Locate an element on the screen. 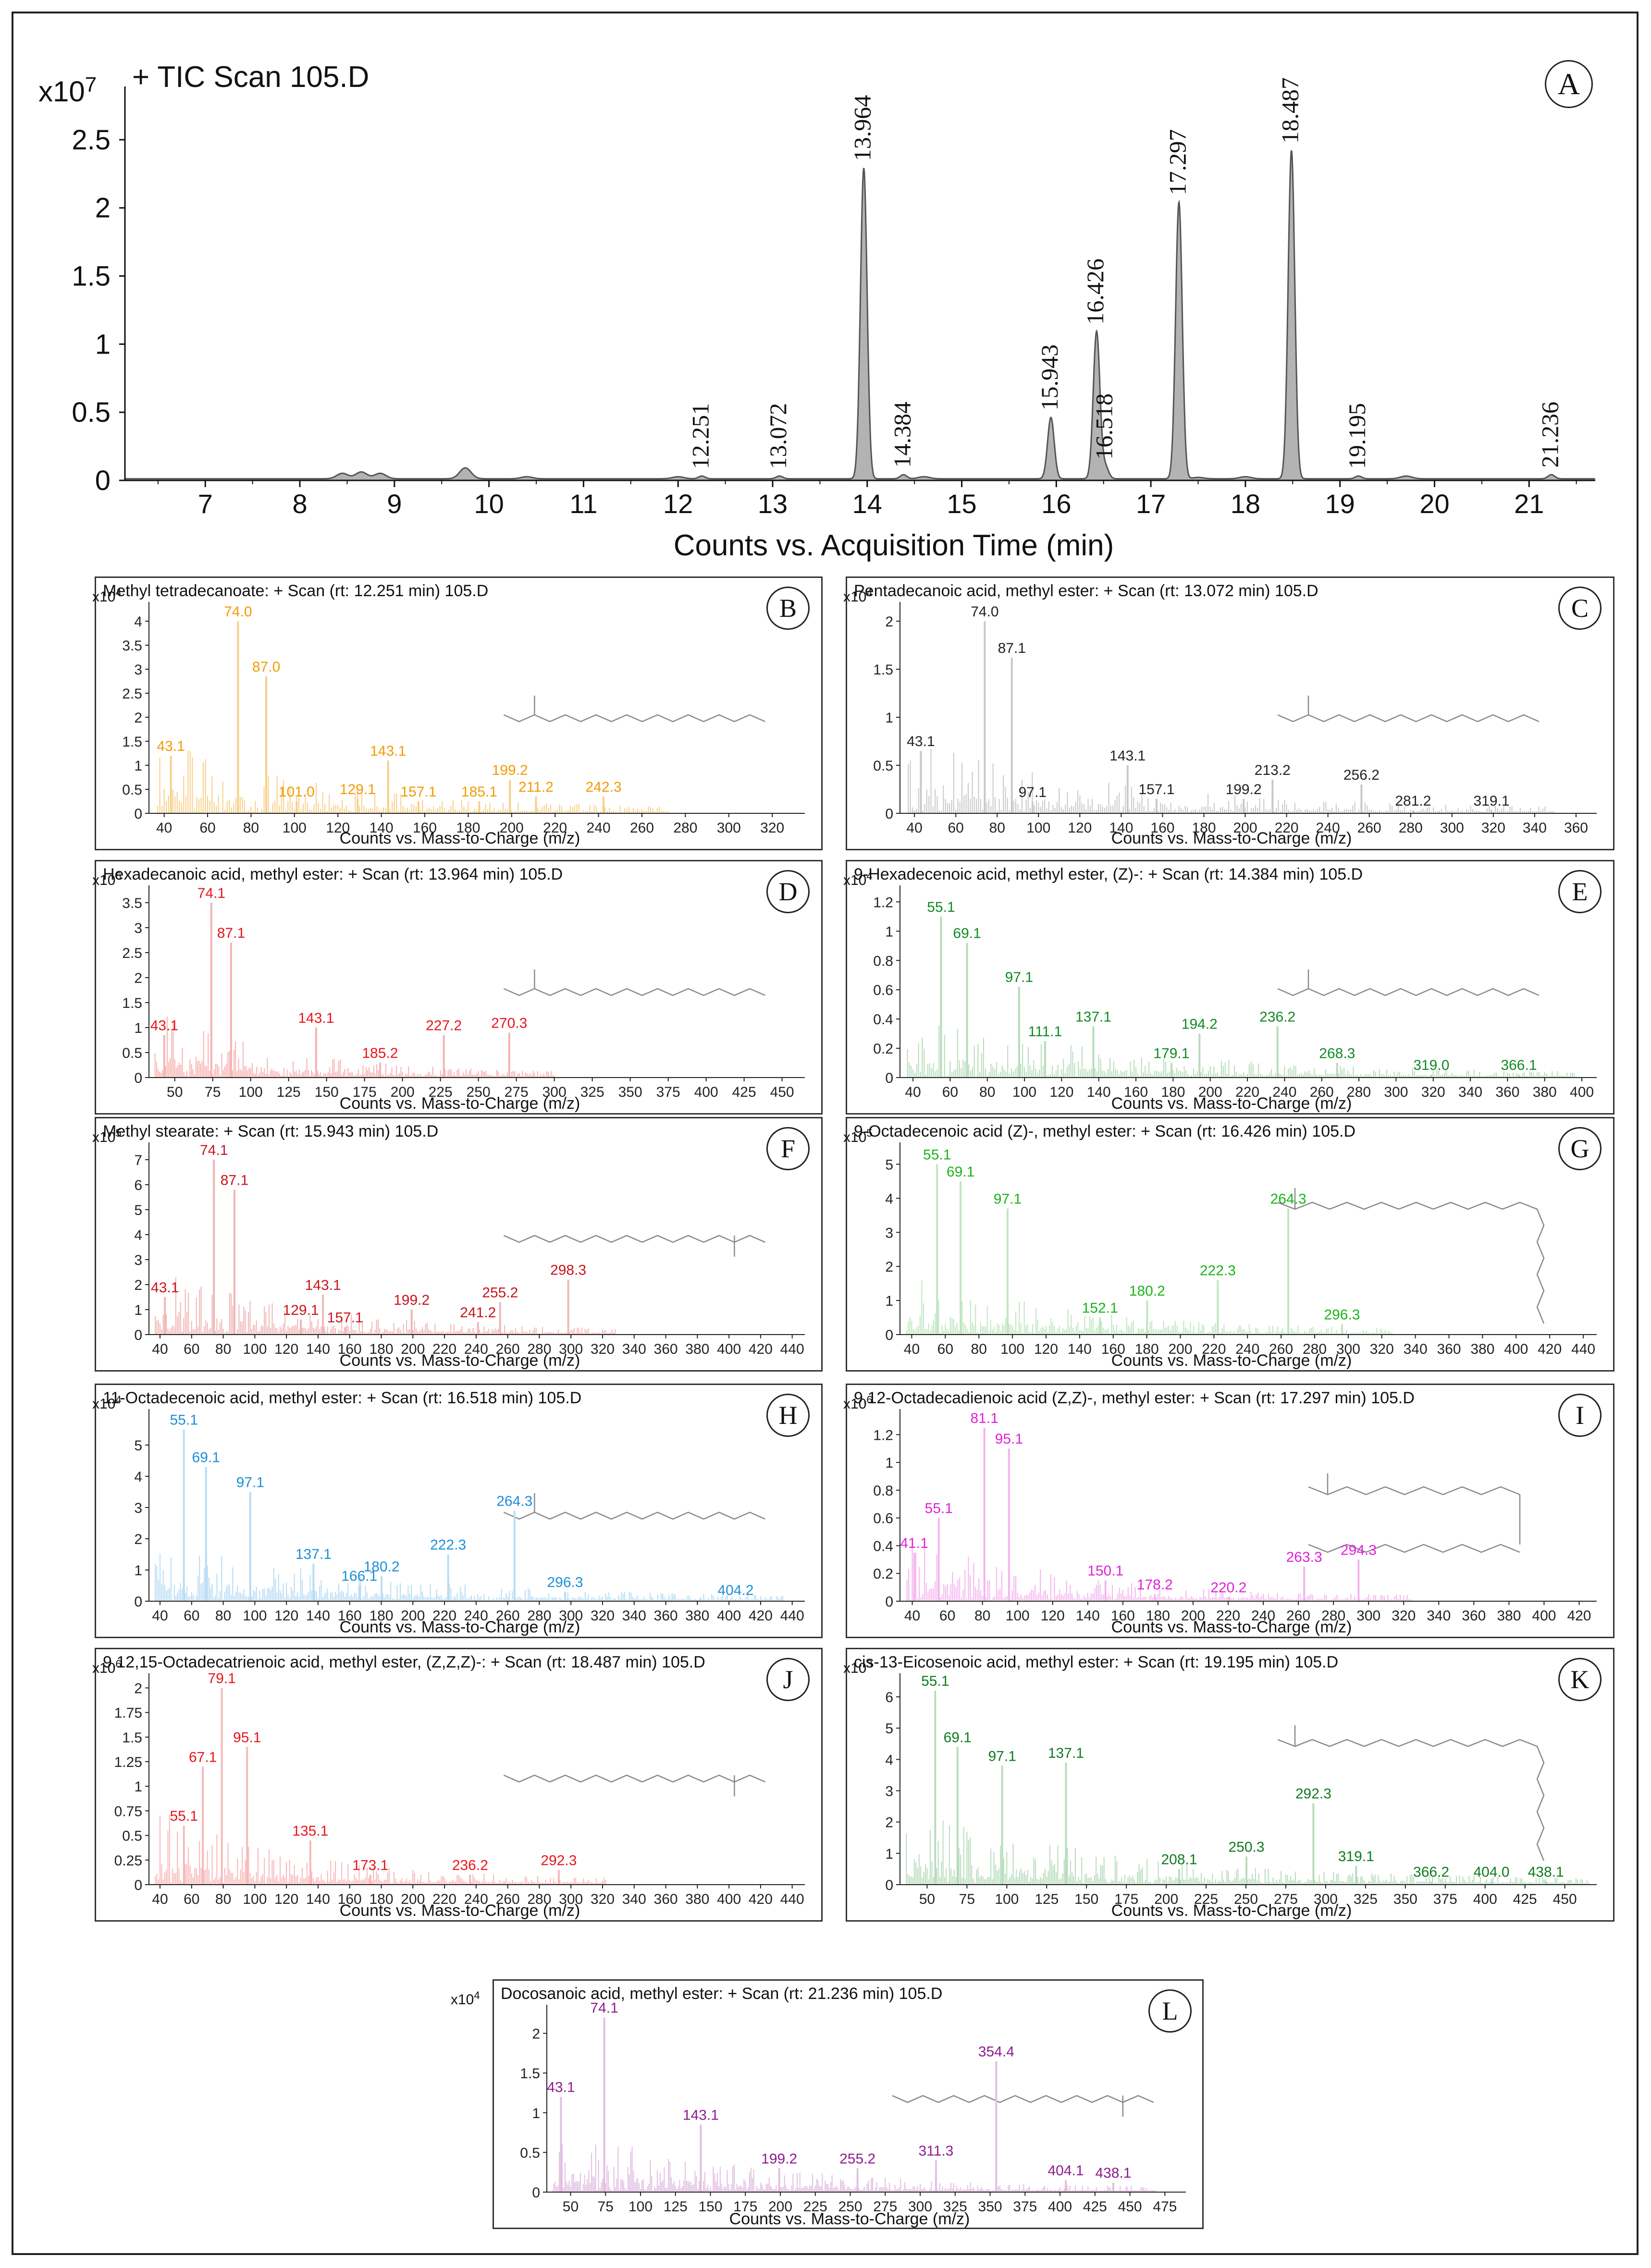 The width and height of the screenshot is (1651, 2268). tic-y-tick-label: 1 is located at coordinates (103, 344).